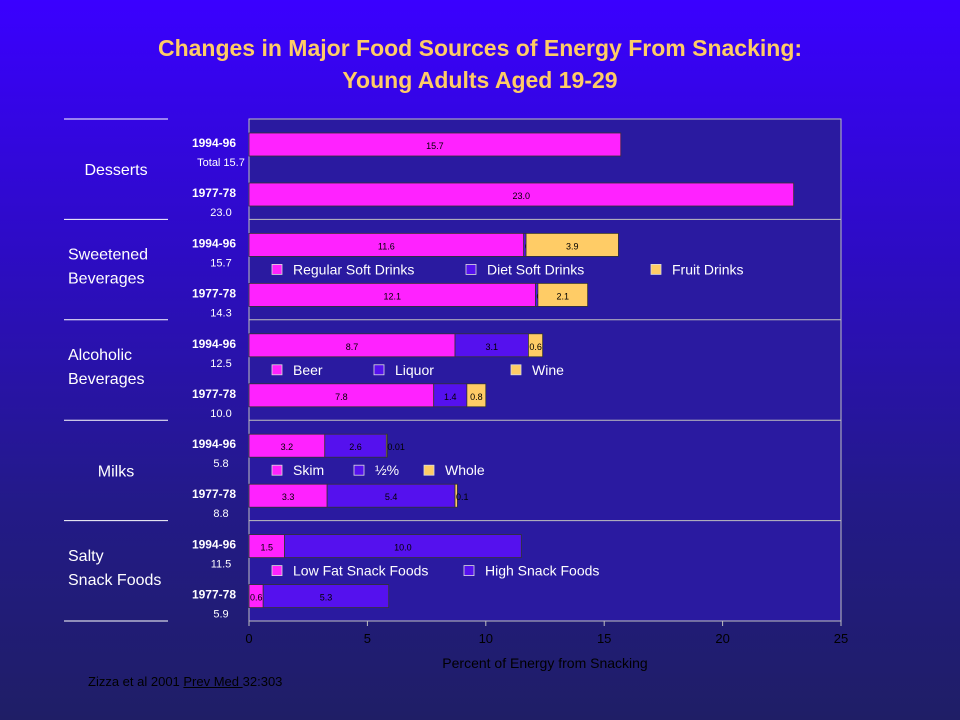 Image resolution: width=960 pixels, height=720 pixels. What do you see at coordinates (108, 255) in the screenshot?
I see `category-label: Sweetened` at bounding box center [108, 255].